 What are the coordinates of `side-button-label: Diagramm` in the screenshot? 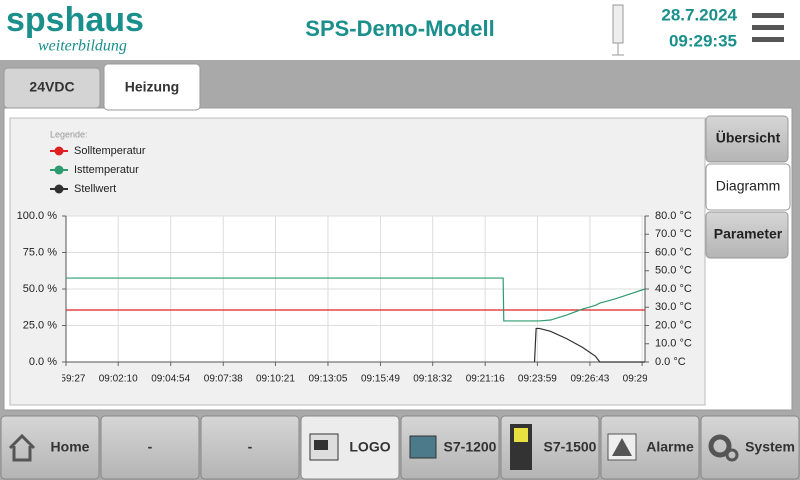 It's located at (748, 186).